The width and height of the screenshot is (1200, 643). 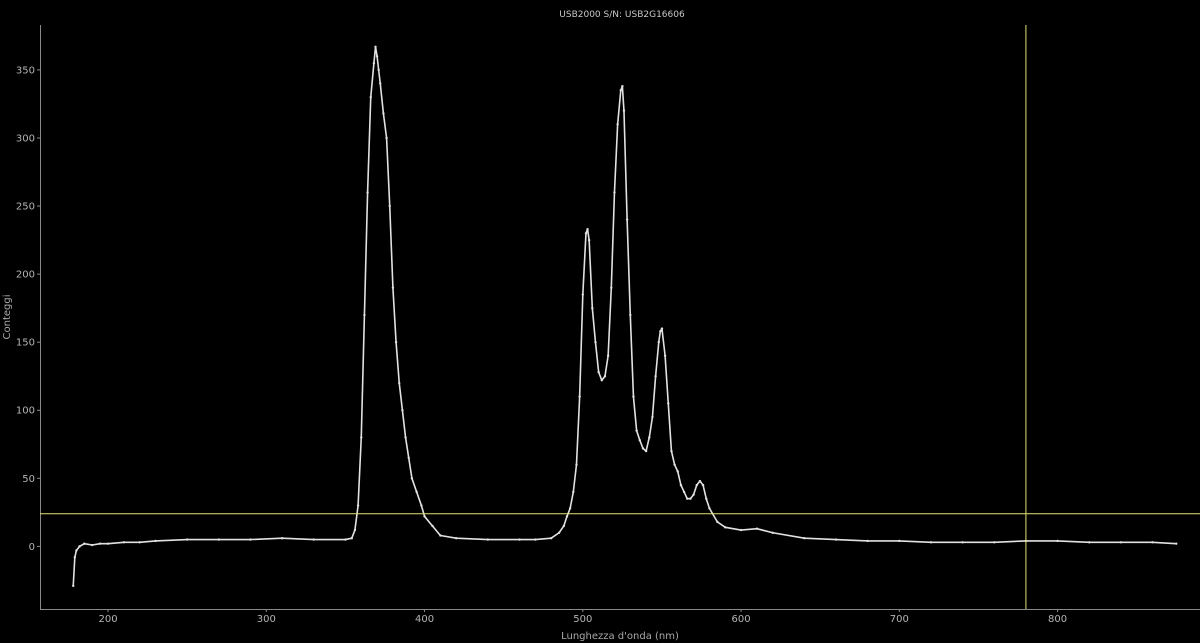 What do you see at coordinates (7, 317) in the screenshot?
I see `y-axis-label: Conteggi` at bounding box center [7, 317].